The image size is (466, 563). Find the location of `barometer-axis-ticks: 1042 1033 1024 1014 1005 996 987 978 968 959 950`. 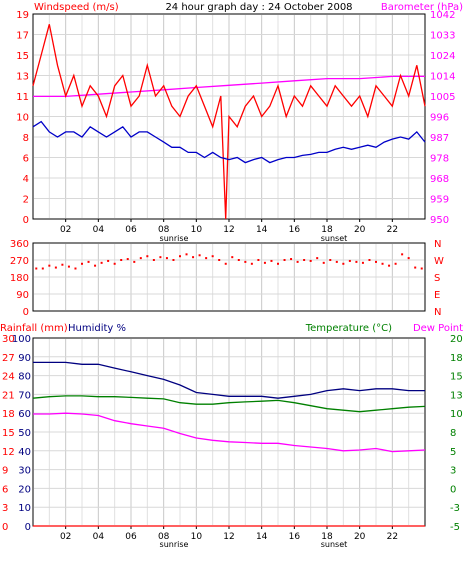

barometer-axis-ticks: 1042 1033 1024 1014 1005 996 987 978 968 959 950 is located at coordinates (442, 118).